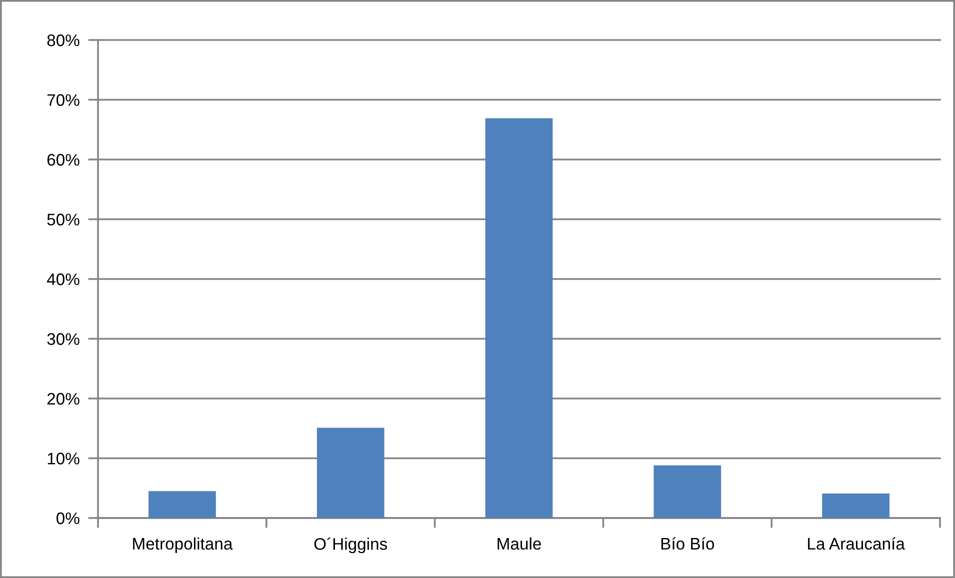  Describe the element at coordinates (63, 279) in the screenshot. I see `y-tick-label: 40%` at that location.